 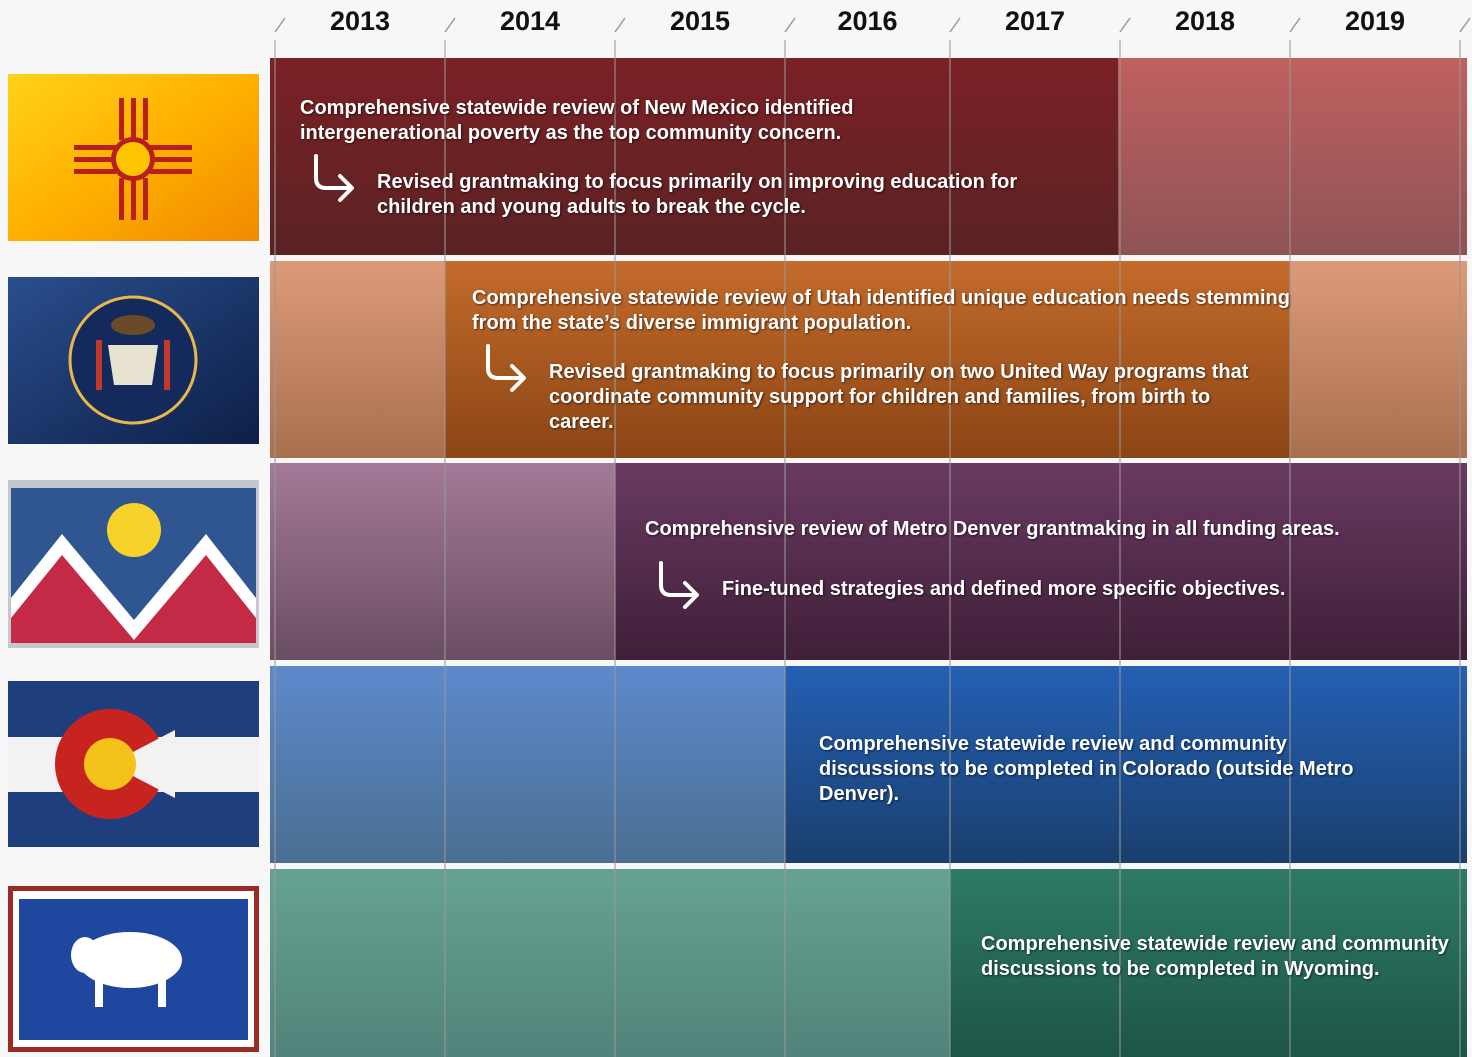 I want to click on year-label: 2014, so click(x=530, y=21).